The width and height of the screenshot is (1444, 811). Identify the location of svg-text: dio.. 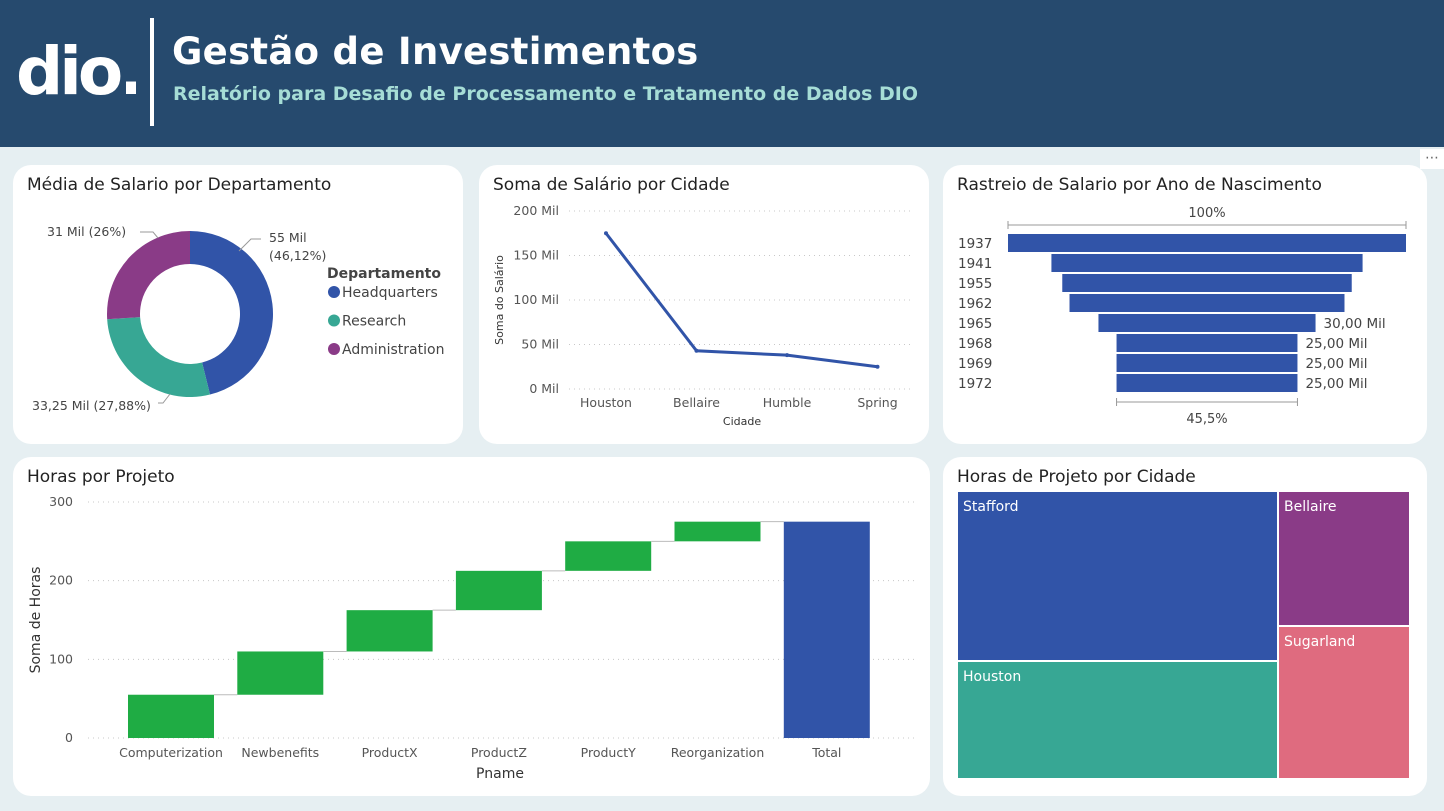
(76, 70).